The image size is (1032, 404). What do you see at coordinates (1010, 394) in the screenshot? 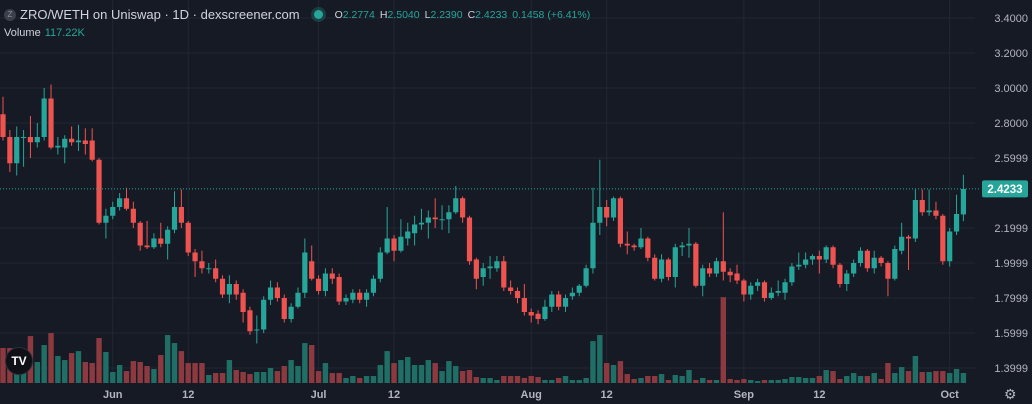
I see `gear-icon: ⚙` at bounding box center [1010, 394].